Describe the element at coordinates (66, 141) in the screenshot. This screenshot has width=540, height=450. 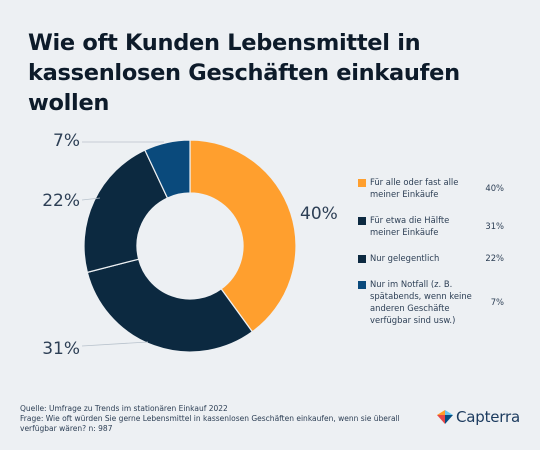
I see `slice-label-4: 7%` at that location.